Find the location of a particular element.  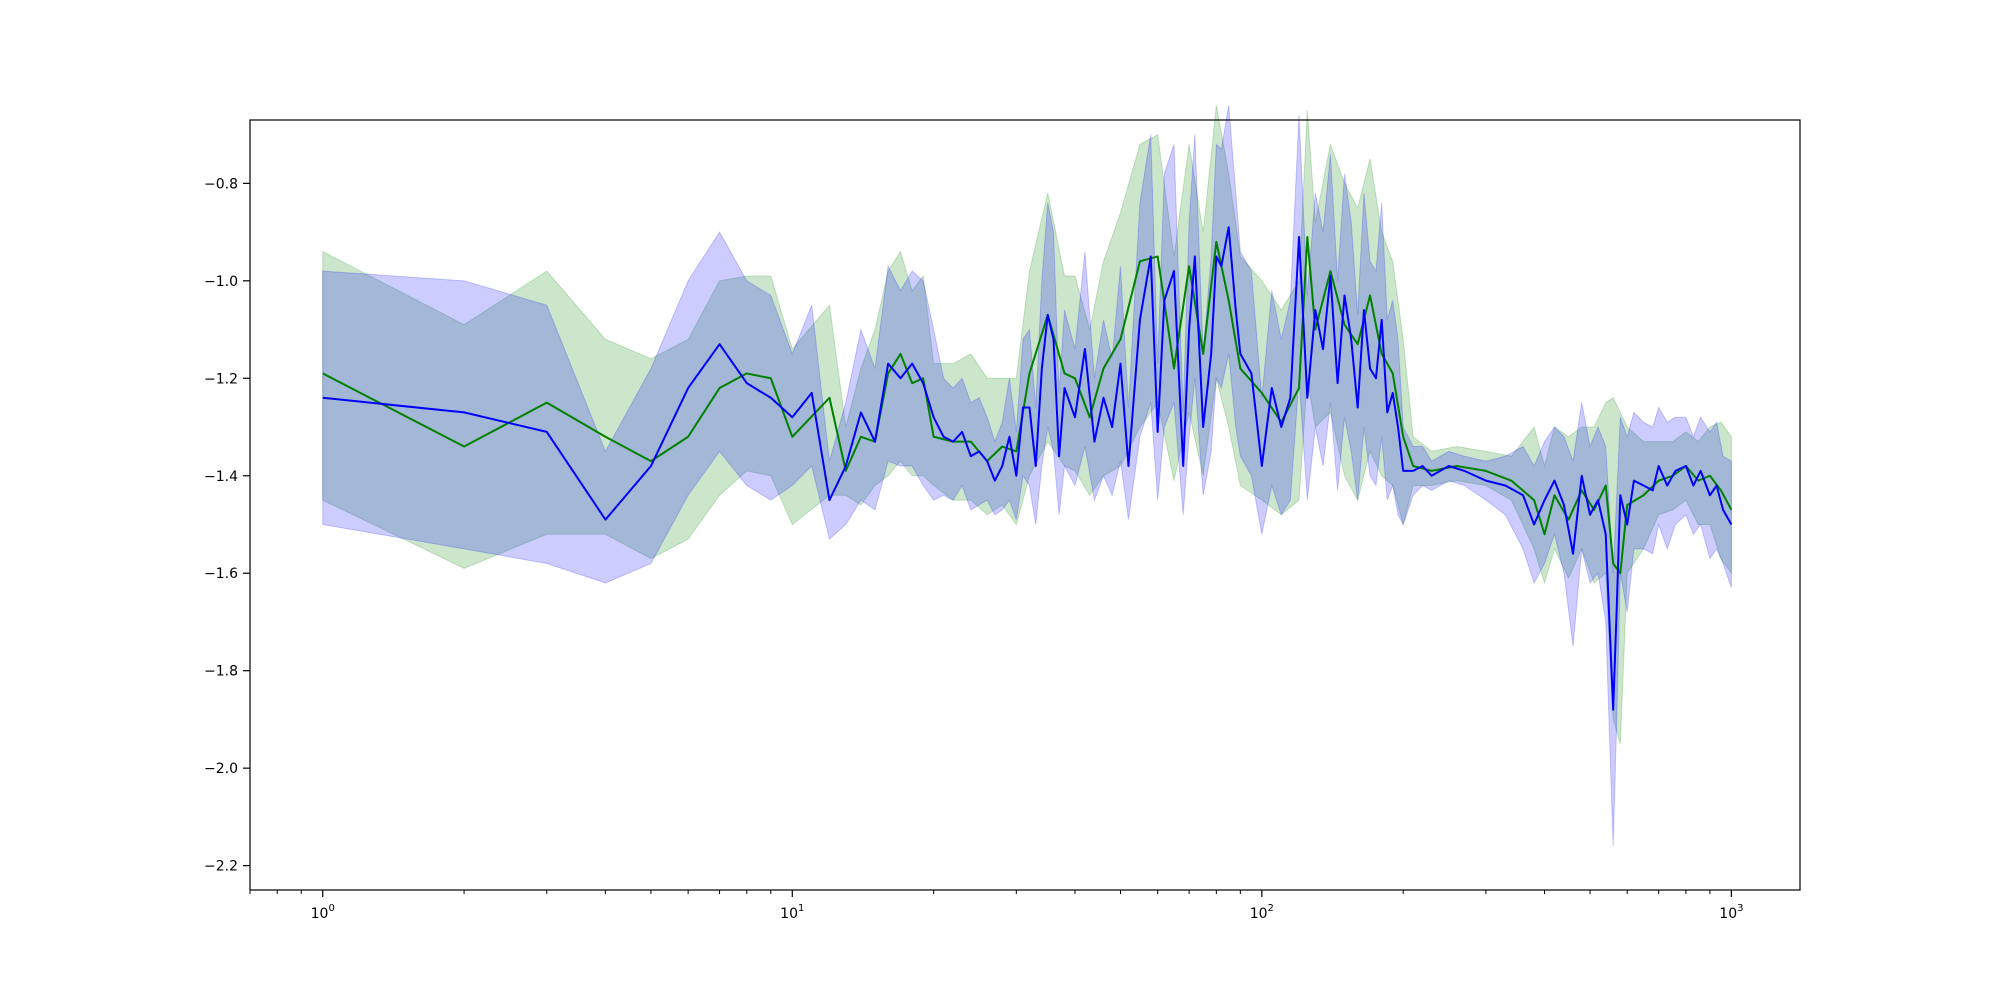

y-tick-label: −0.8 is located at coordinates (221, 184).